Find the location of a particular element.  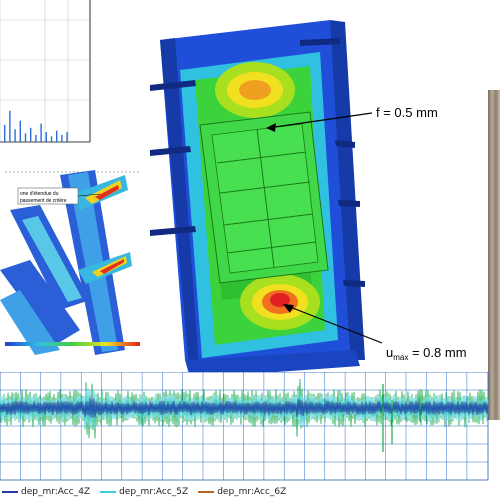

legend-item: dep_mr:Acc_4Z is located at coordinates (46, 492).